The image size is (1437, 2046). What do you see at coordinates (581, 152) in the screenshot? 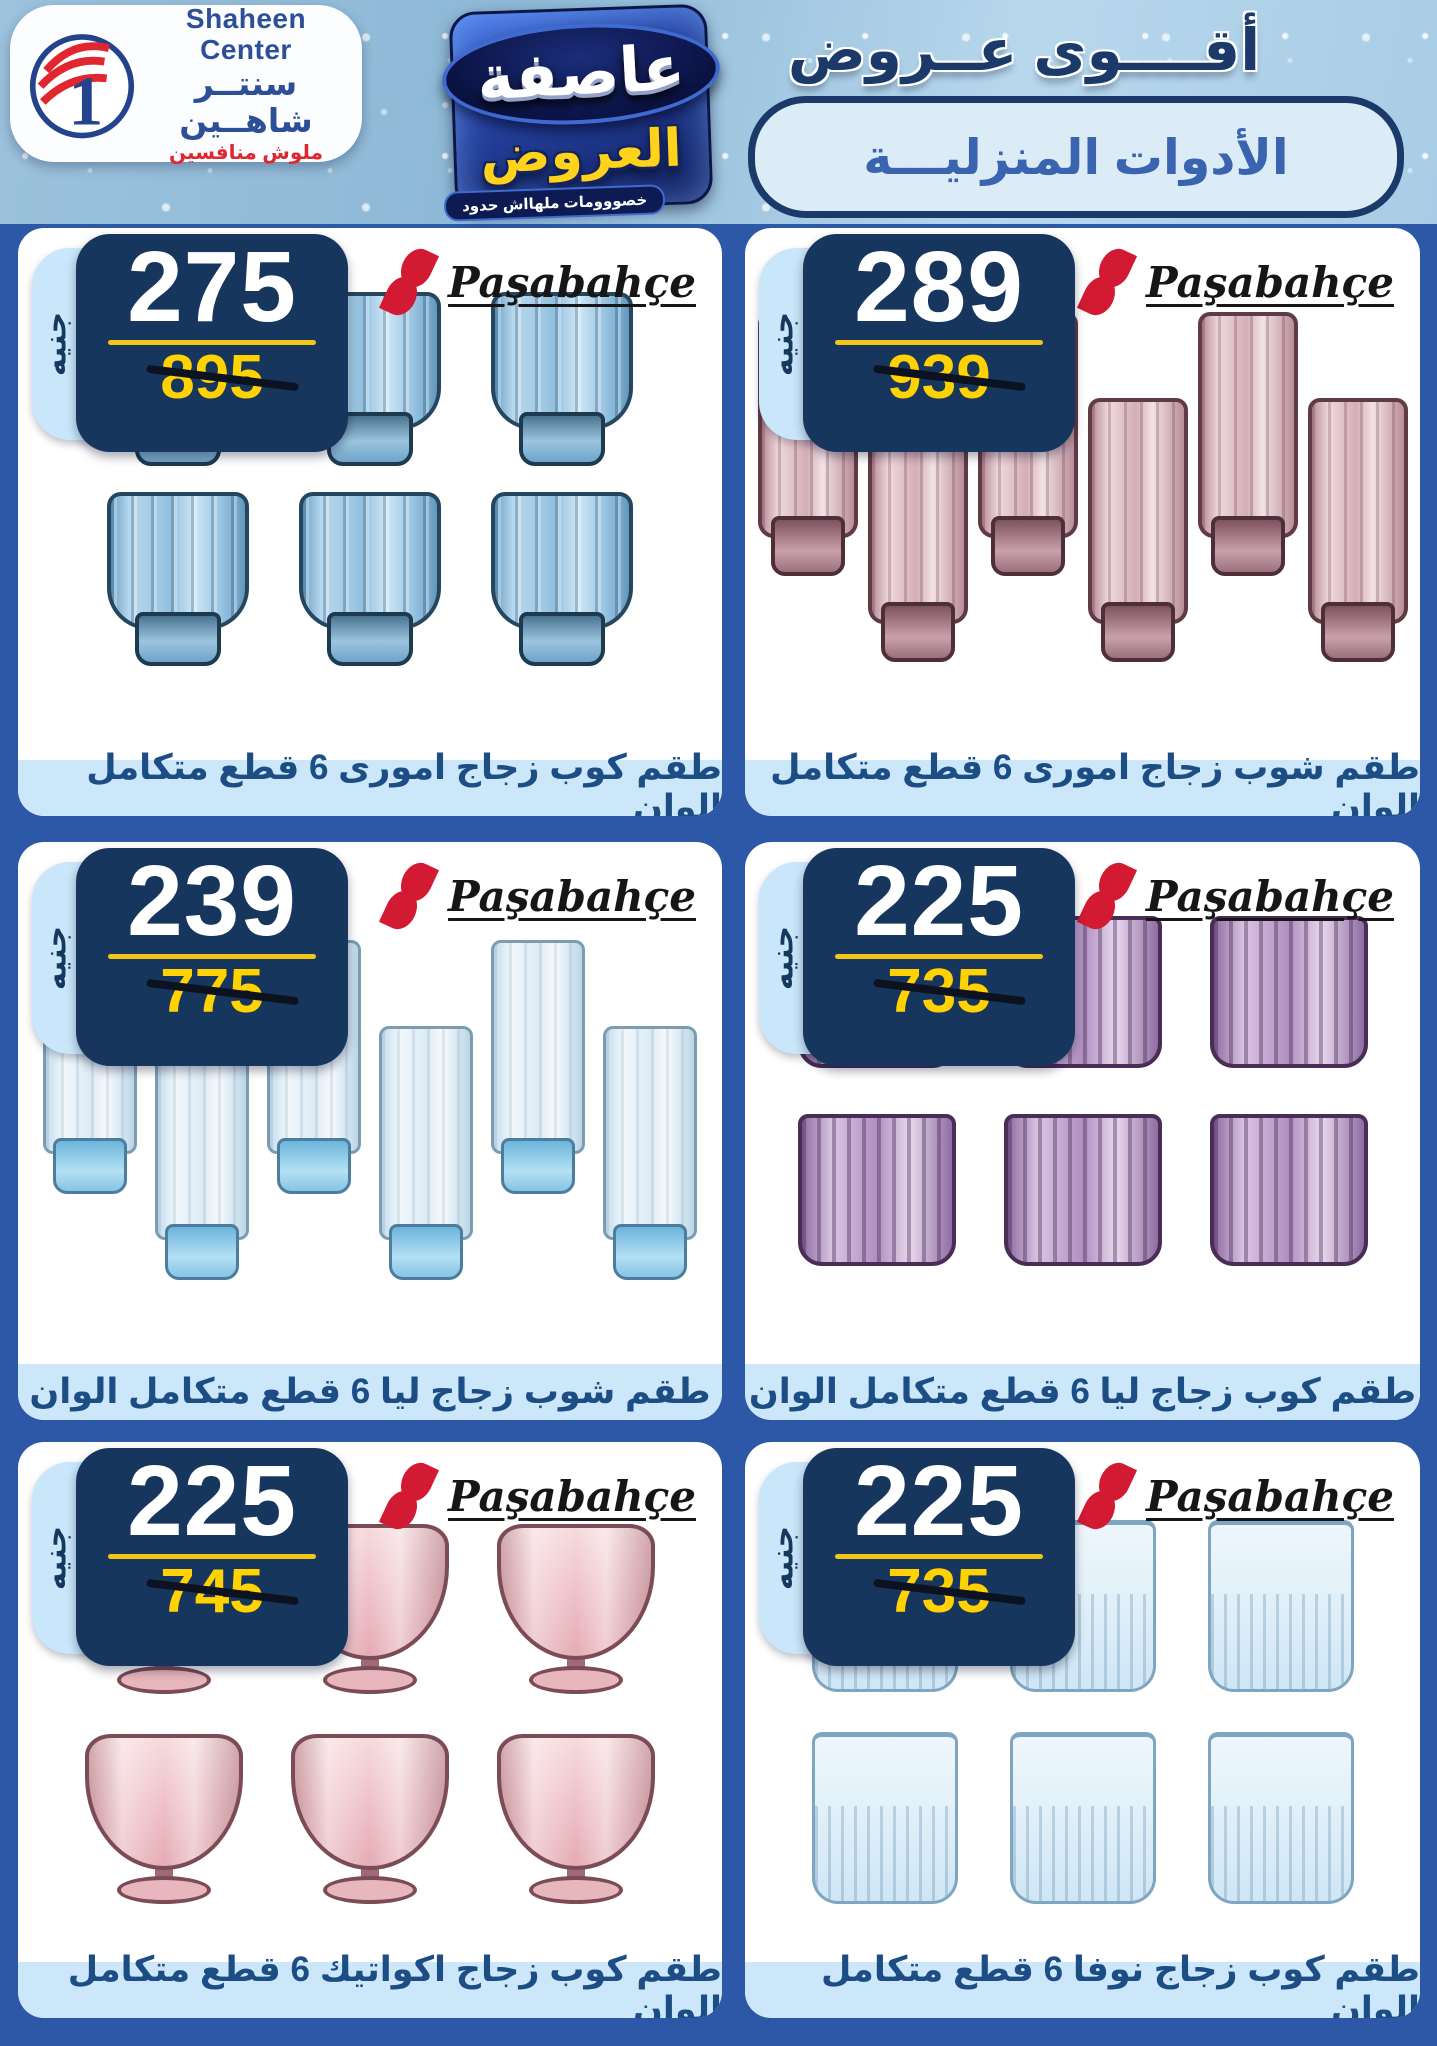
I see `storm-word-bottom: العروض` at bounding box center [581, 152].